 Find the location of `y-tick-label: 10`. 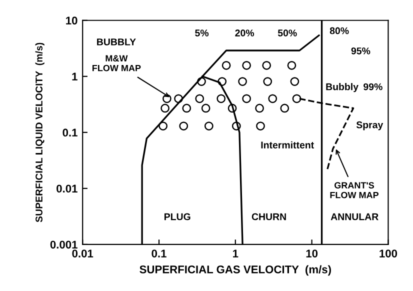

y-tick-label: 10 is located at coordinates (72, 20).